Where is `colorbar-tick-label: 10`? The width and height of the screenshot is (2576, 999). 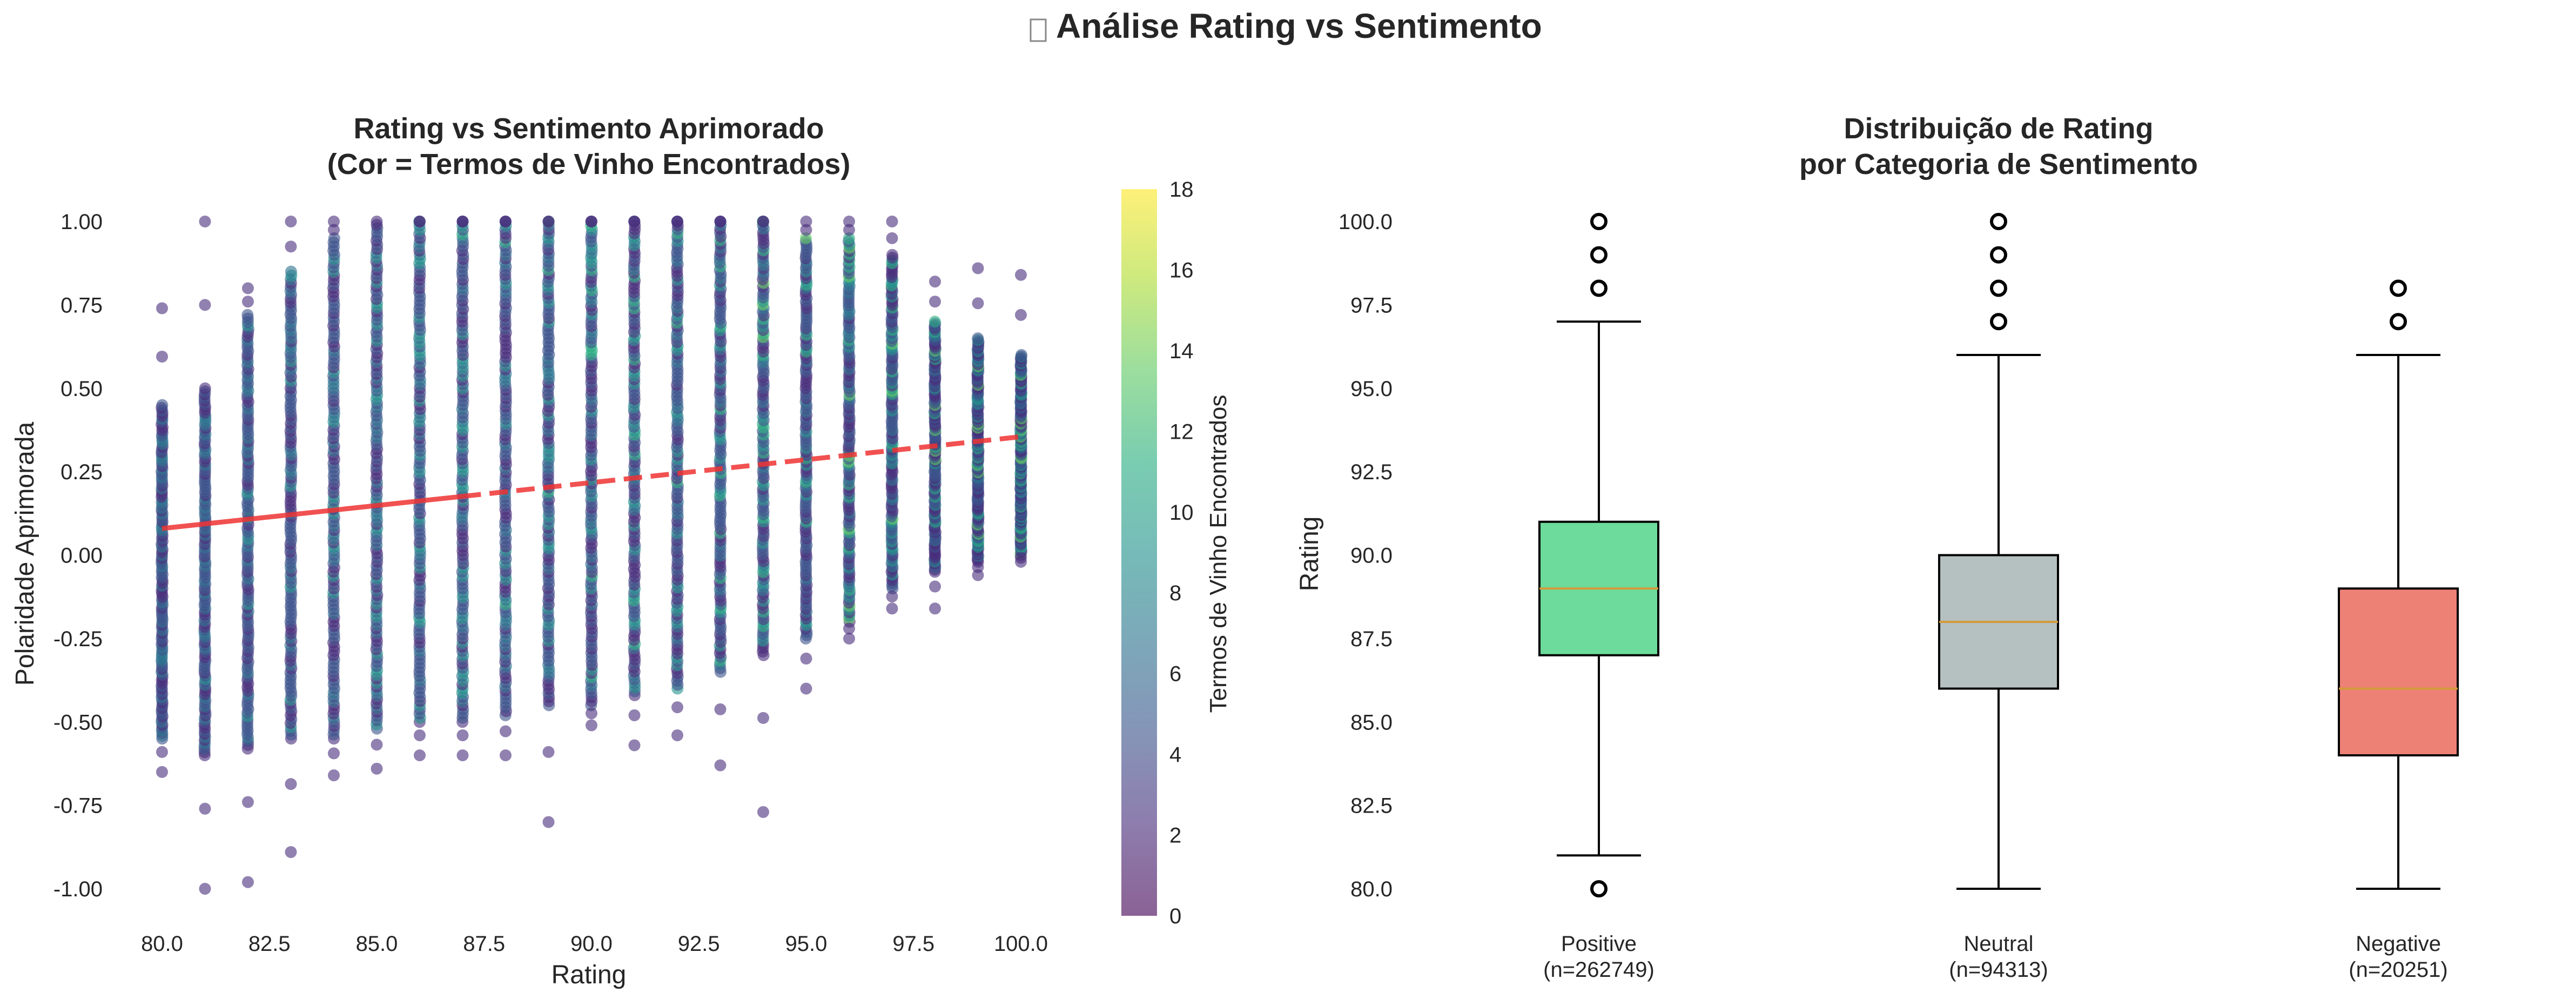 colorbar-tick-label: 10 is located at coordinates (1181, 513).